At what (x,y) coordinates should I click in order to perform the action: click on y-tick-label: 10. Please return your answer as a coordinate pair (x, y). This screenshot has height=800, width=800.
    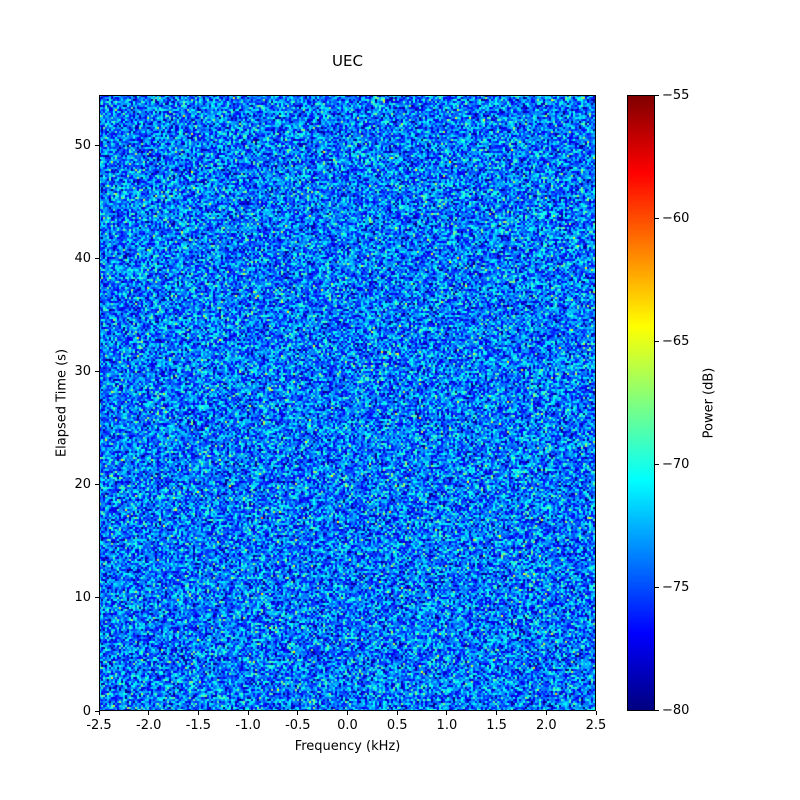
    Looking at the image, I should click on (82, 598).